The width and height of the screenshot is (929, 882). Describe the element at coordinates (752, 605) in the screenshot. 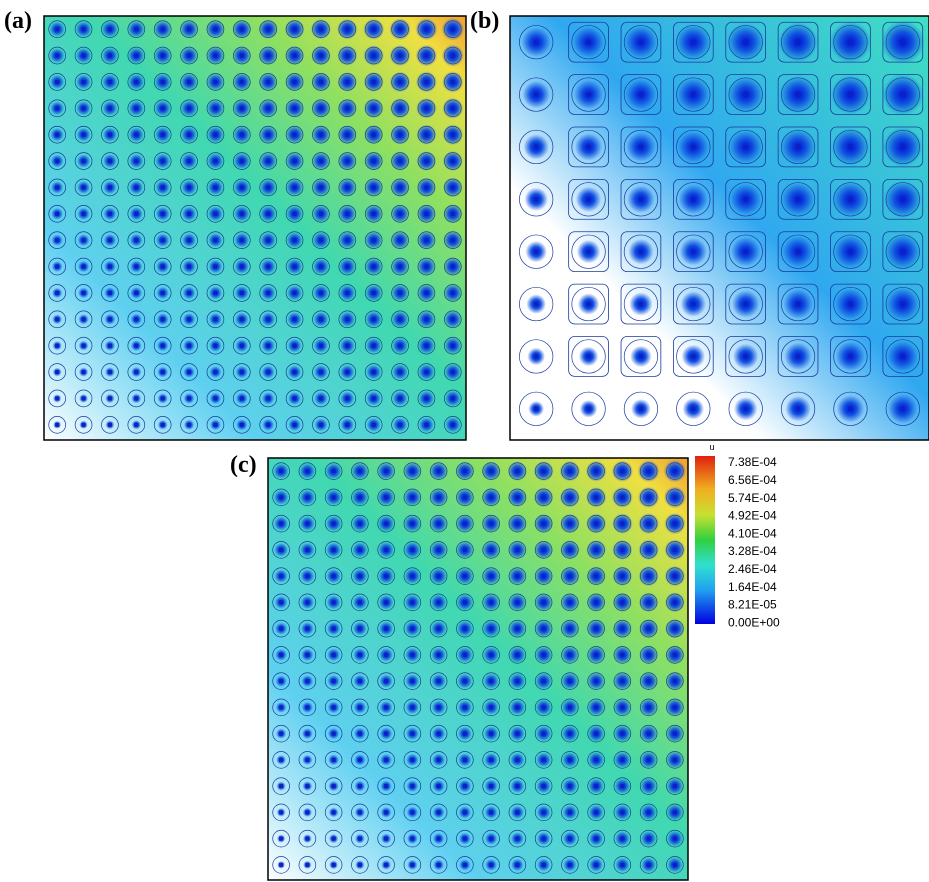

I see `colorbar-label: 8.21E-05` at that location.